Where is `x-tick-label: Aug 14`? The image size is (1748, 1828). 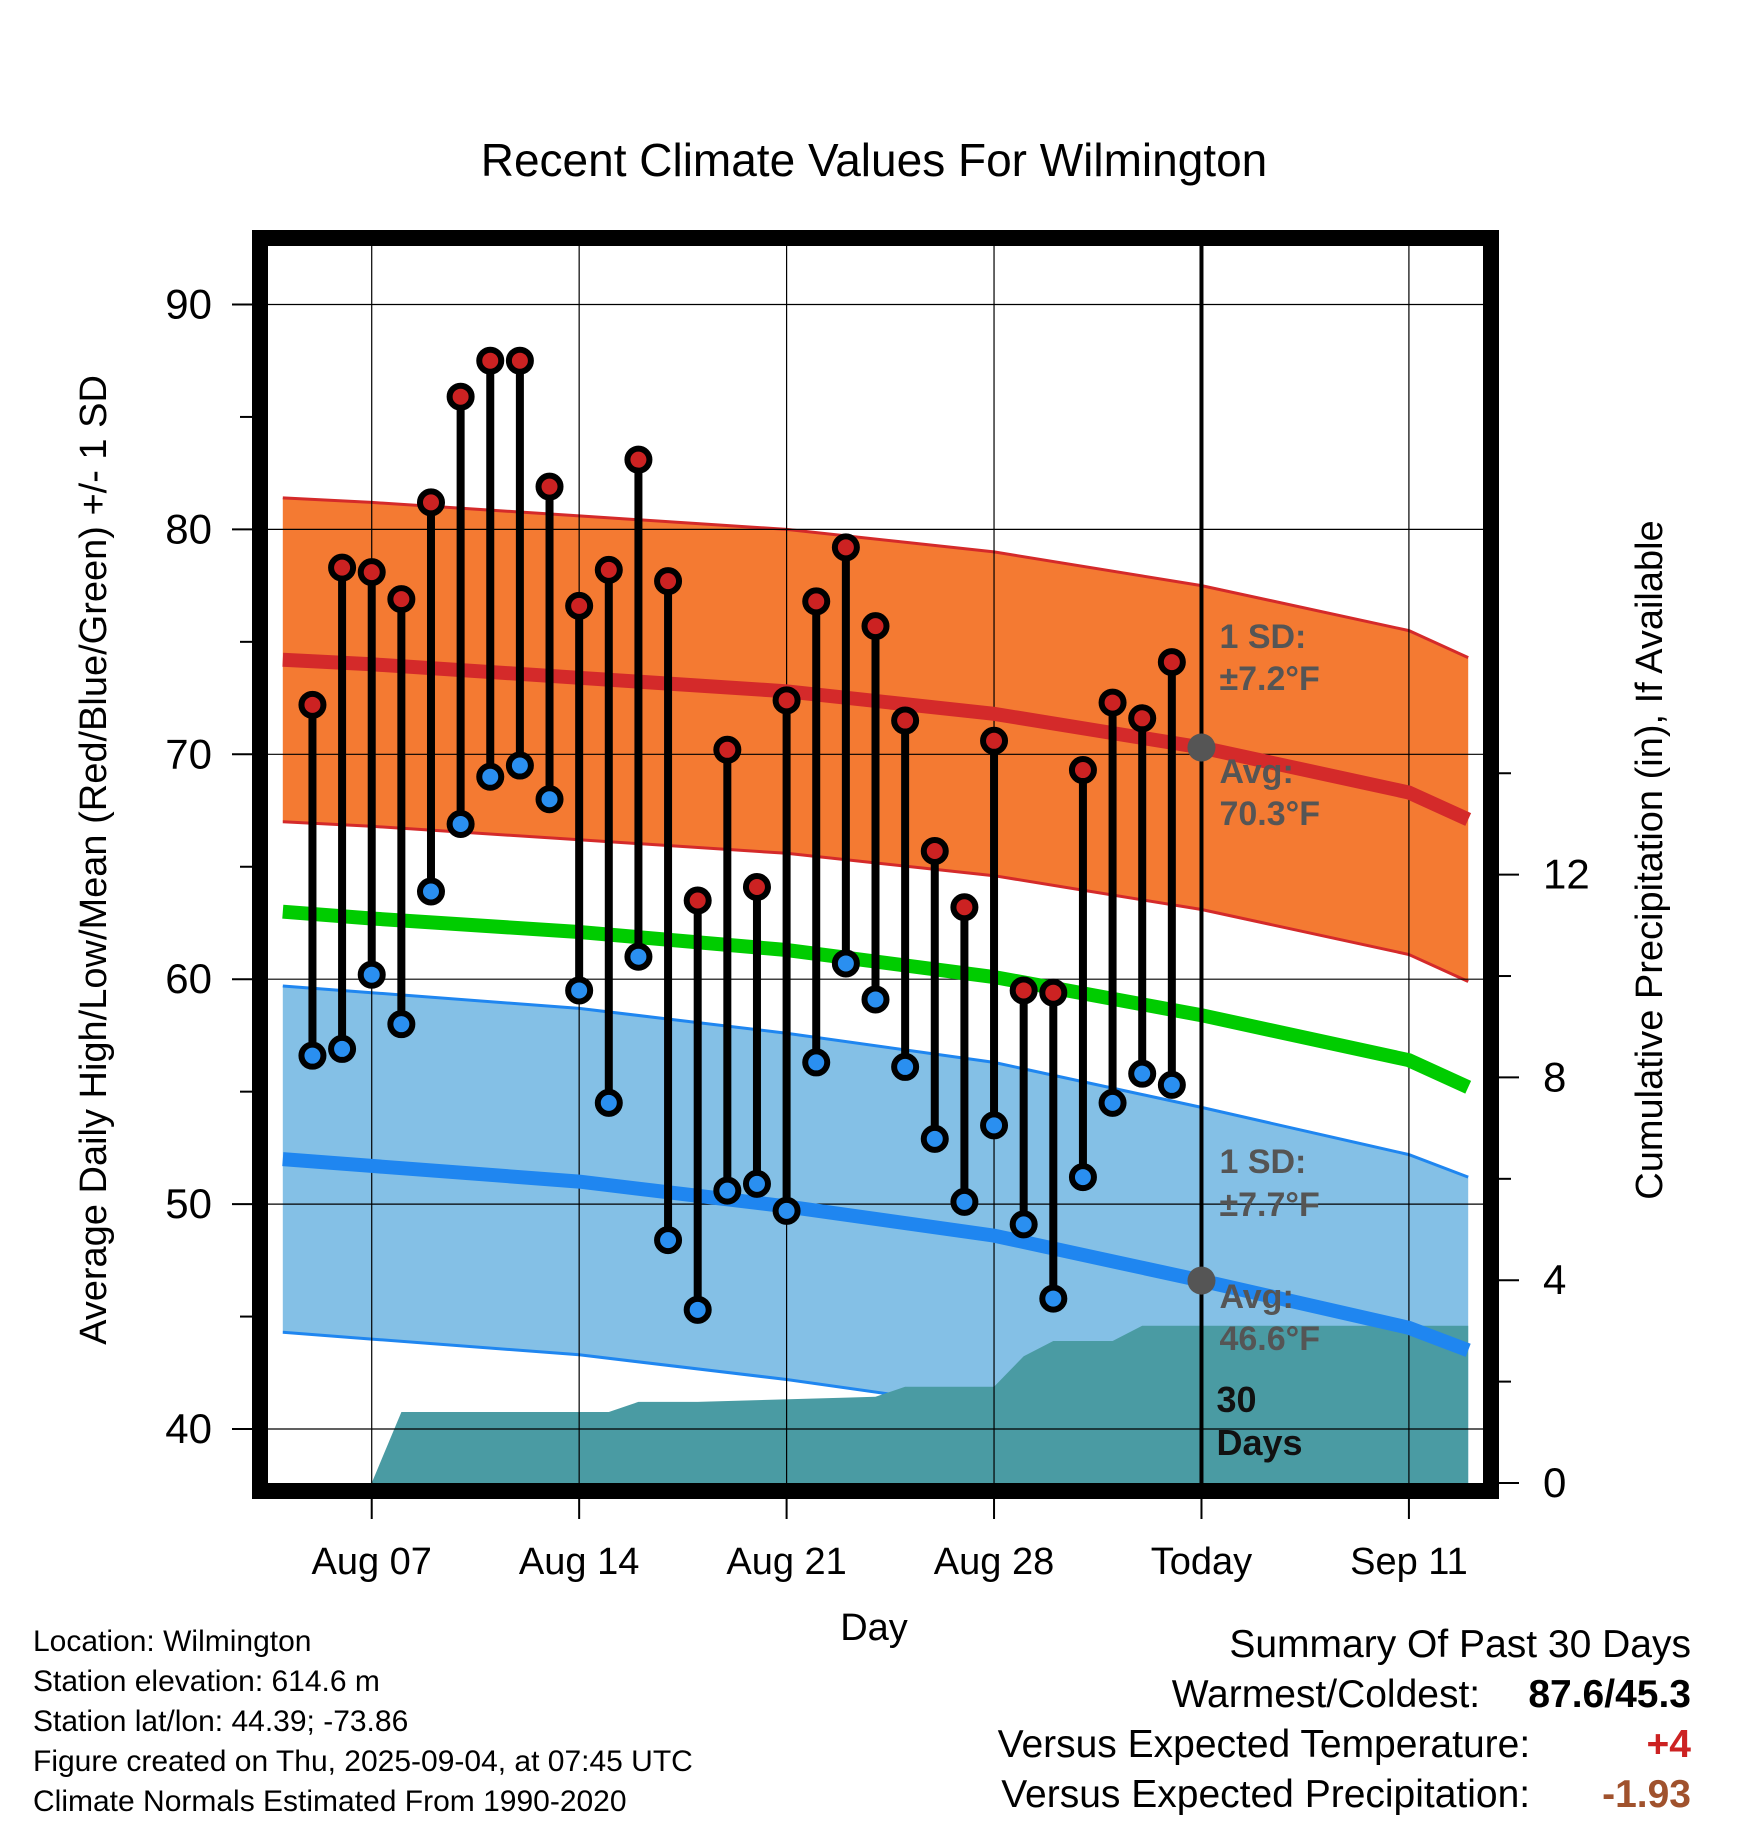
x-tick-label: Aug 14 is located at coordinates (579, 1562).